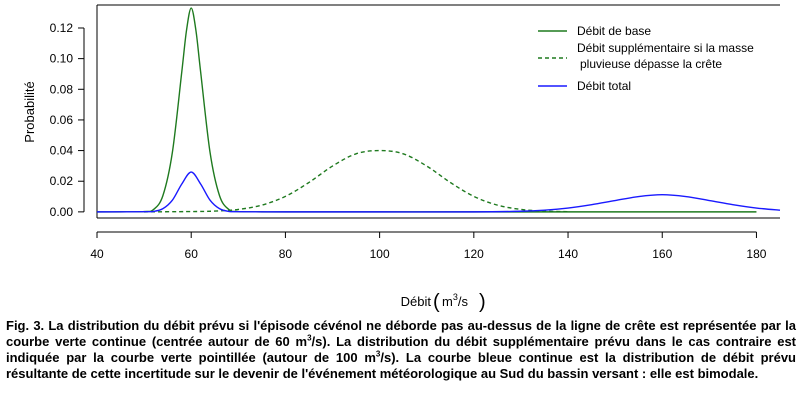 The width and height of the screenshot is (800, 408). What do you see at coordinates (62, 120) in the screenshot?
I see `y-tick-label: 0.06` at bounding box center [62, 120].